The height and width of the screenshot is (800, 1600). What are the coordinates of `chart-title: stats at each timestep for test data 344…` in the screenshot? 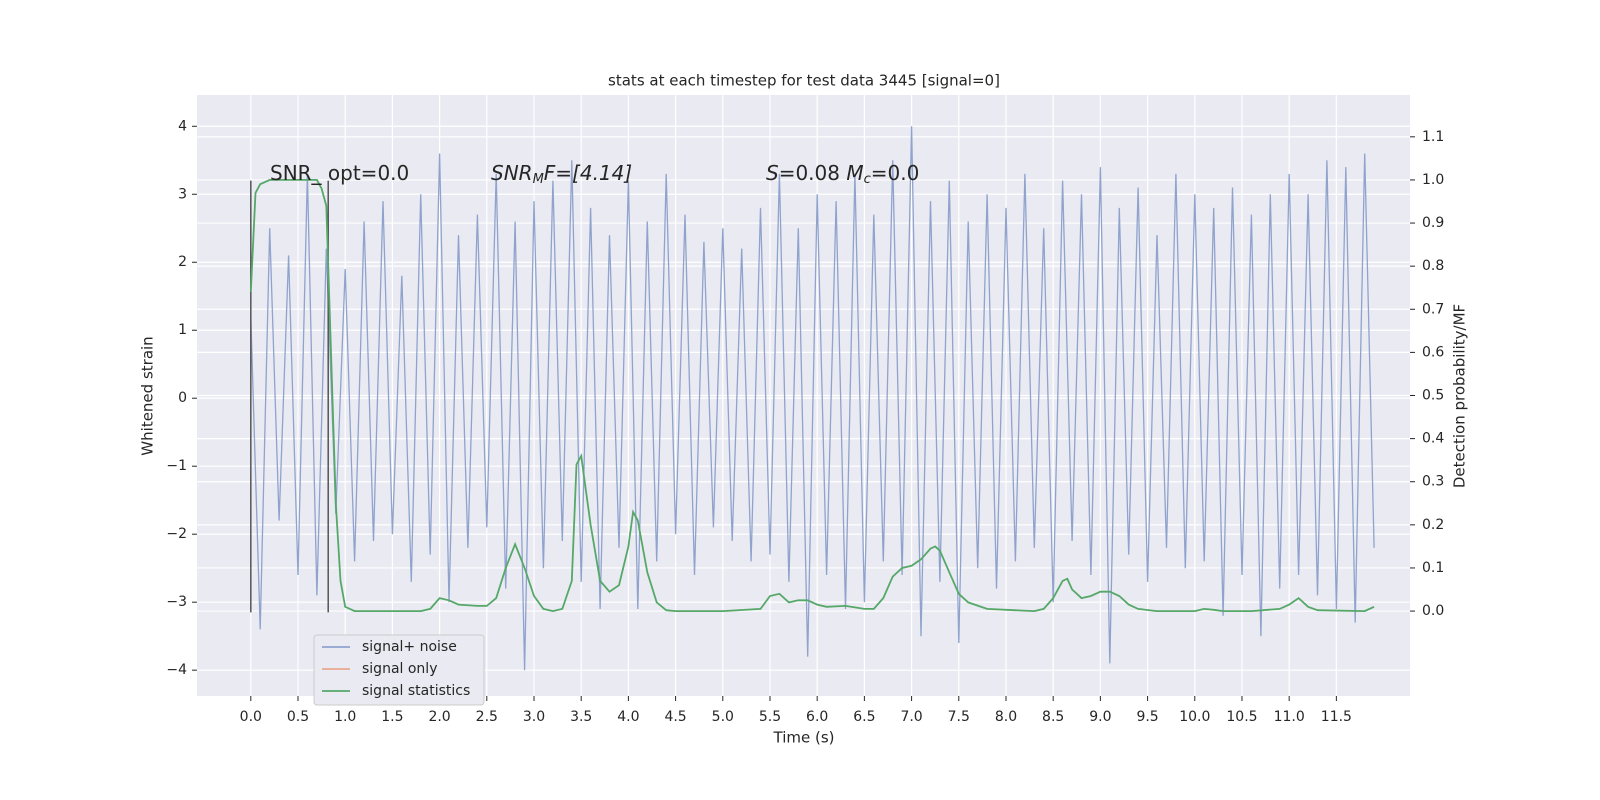 It's located at (804, 81).